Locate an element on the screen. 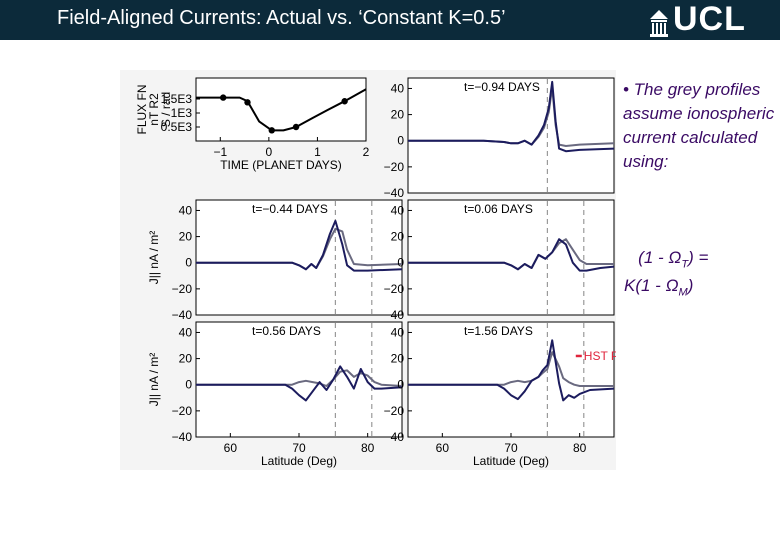 This screenshot has width=780, height=540. flux-ylabel-line-1: FLUX FN is located at coordinates (142, 109).